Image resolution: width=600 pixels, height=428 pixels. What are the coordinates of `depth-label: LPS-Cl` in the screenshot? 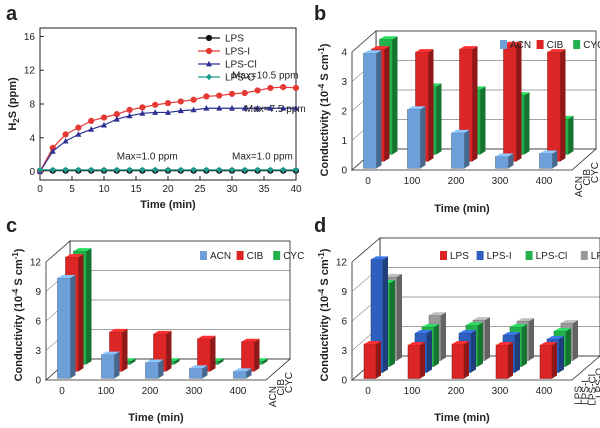 It's located at (593, 390).